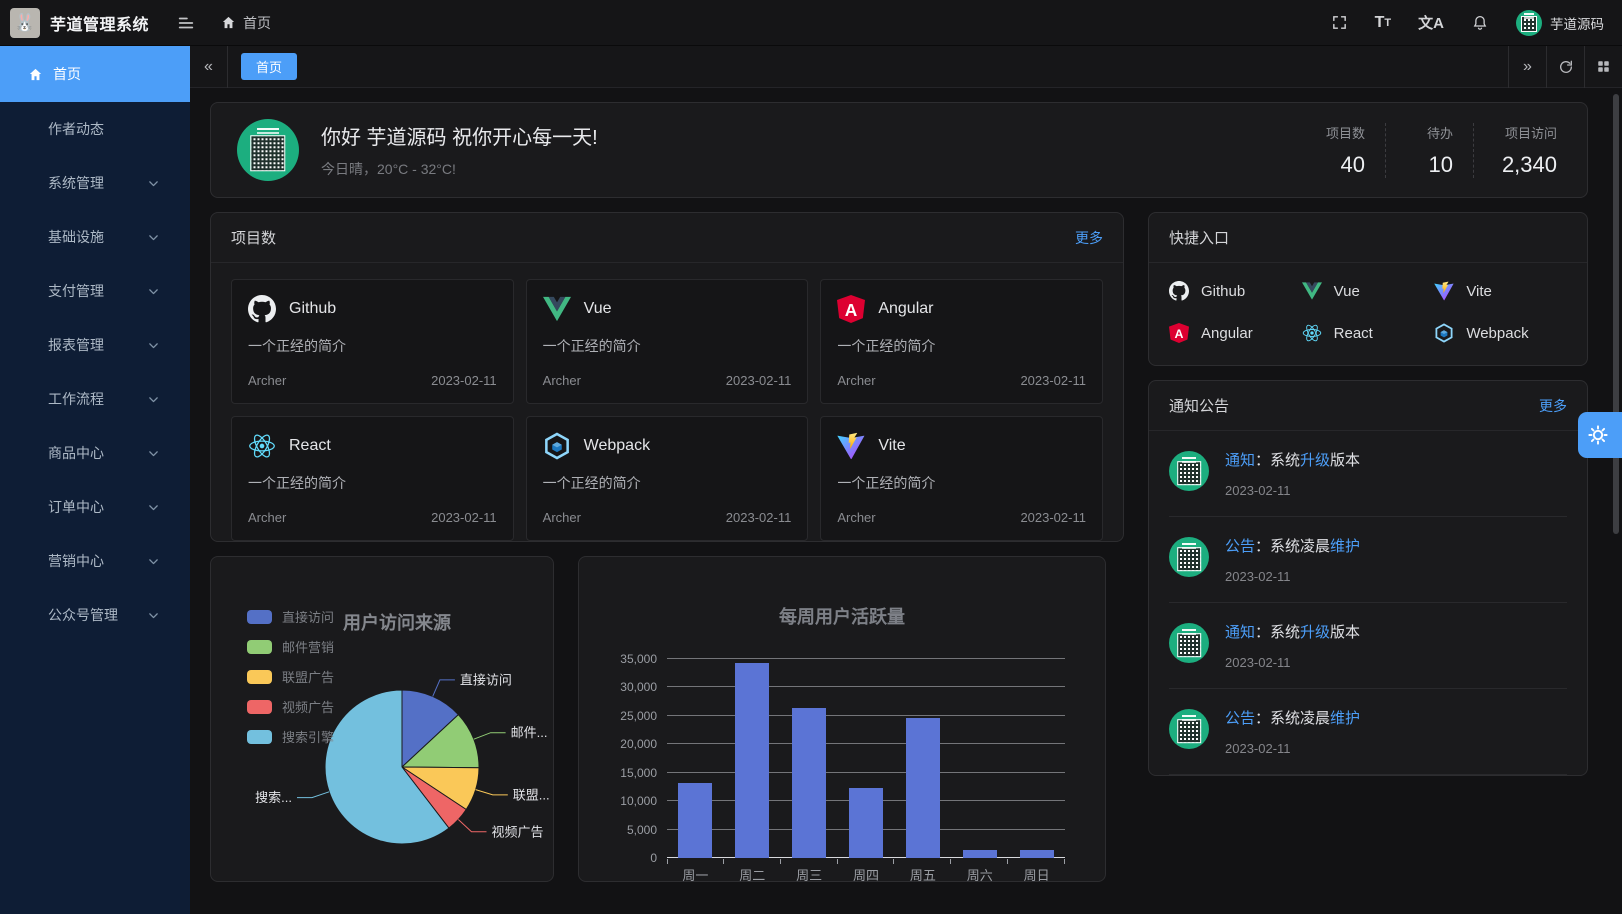 The image size is (1622, 914). I want to click on projects-more-link: 更多, so click(1089, 237).